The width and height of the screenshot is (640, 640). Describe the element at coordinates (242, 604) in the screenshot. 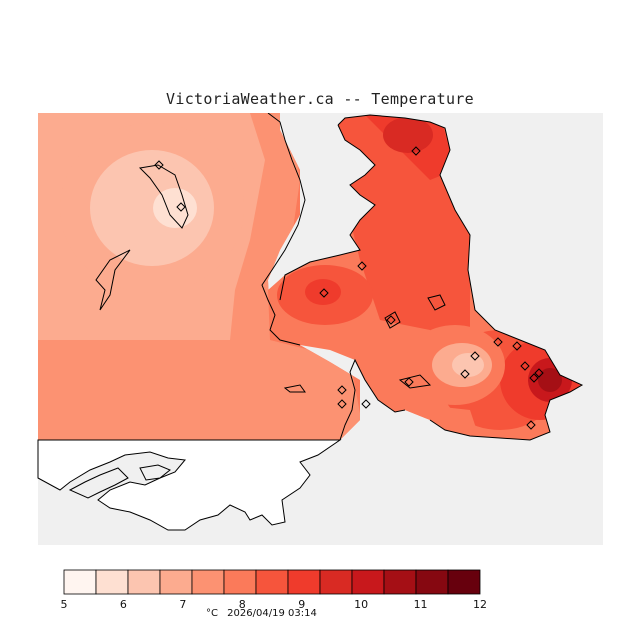

I see `legend-tick-label: 8` at that location.